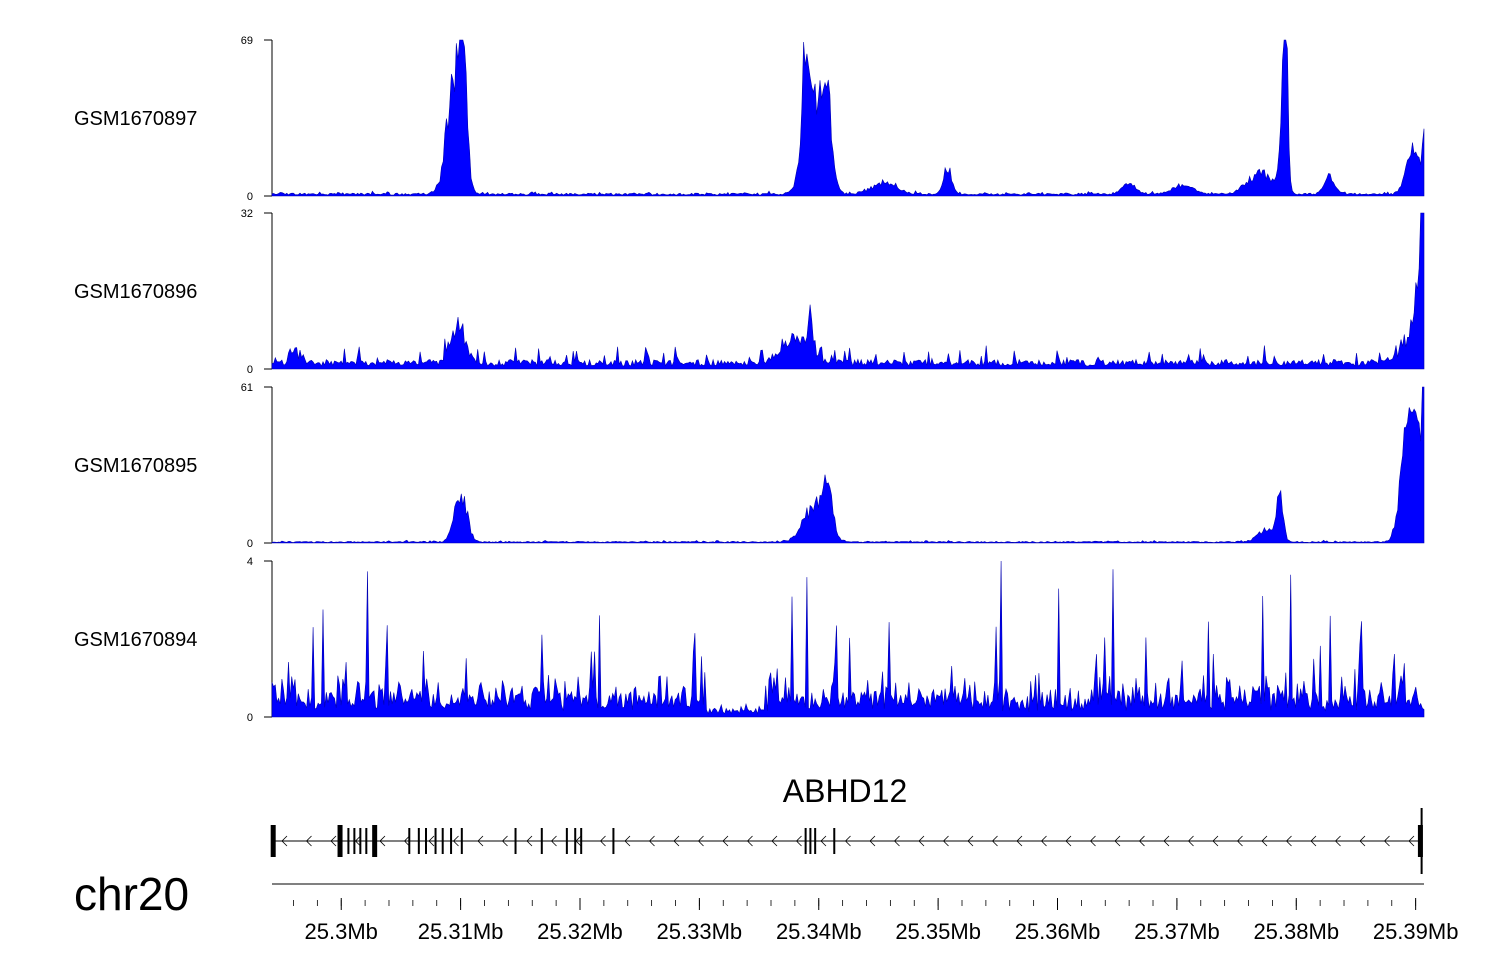 This screenshot has width=1500, height=980. I want to click on x-tick-label: 25.39Mb, so click(1416, 931).